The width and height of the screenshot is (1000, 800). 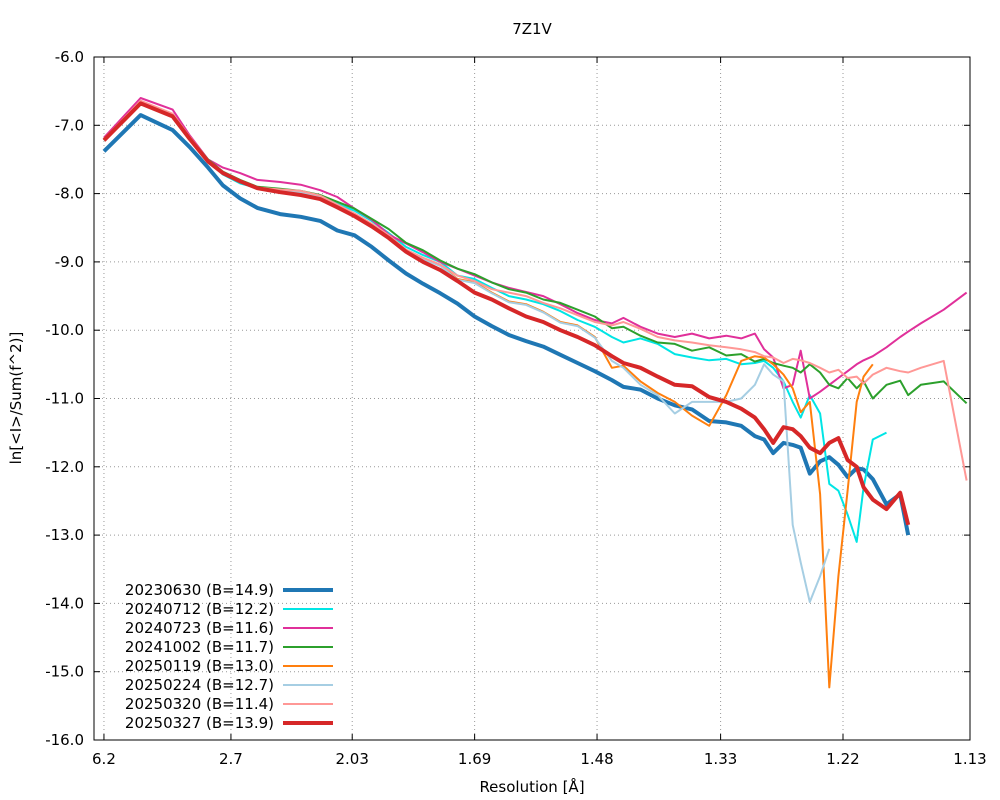 I want to click on y-tick-label: -14.0, so click(x=64, y=603).